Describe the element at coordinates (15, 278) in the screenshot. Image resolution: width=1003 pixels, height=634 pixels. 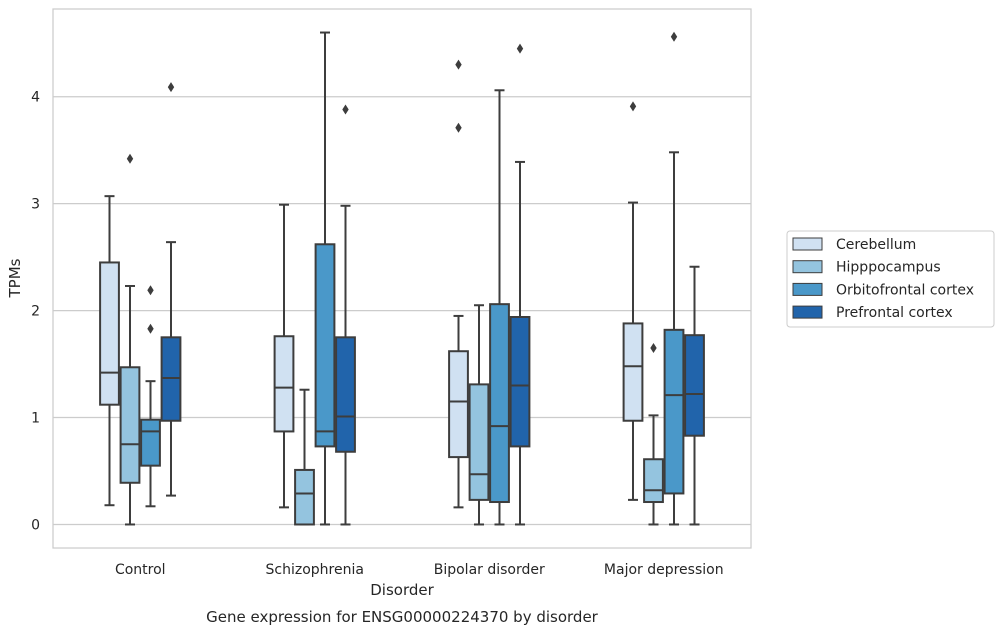
I see `y-axis-label: TPMs` at that location.